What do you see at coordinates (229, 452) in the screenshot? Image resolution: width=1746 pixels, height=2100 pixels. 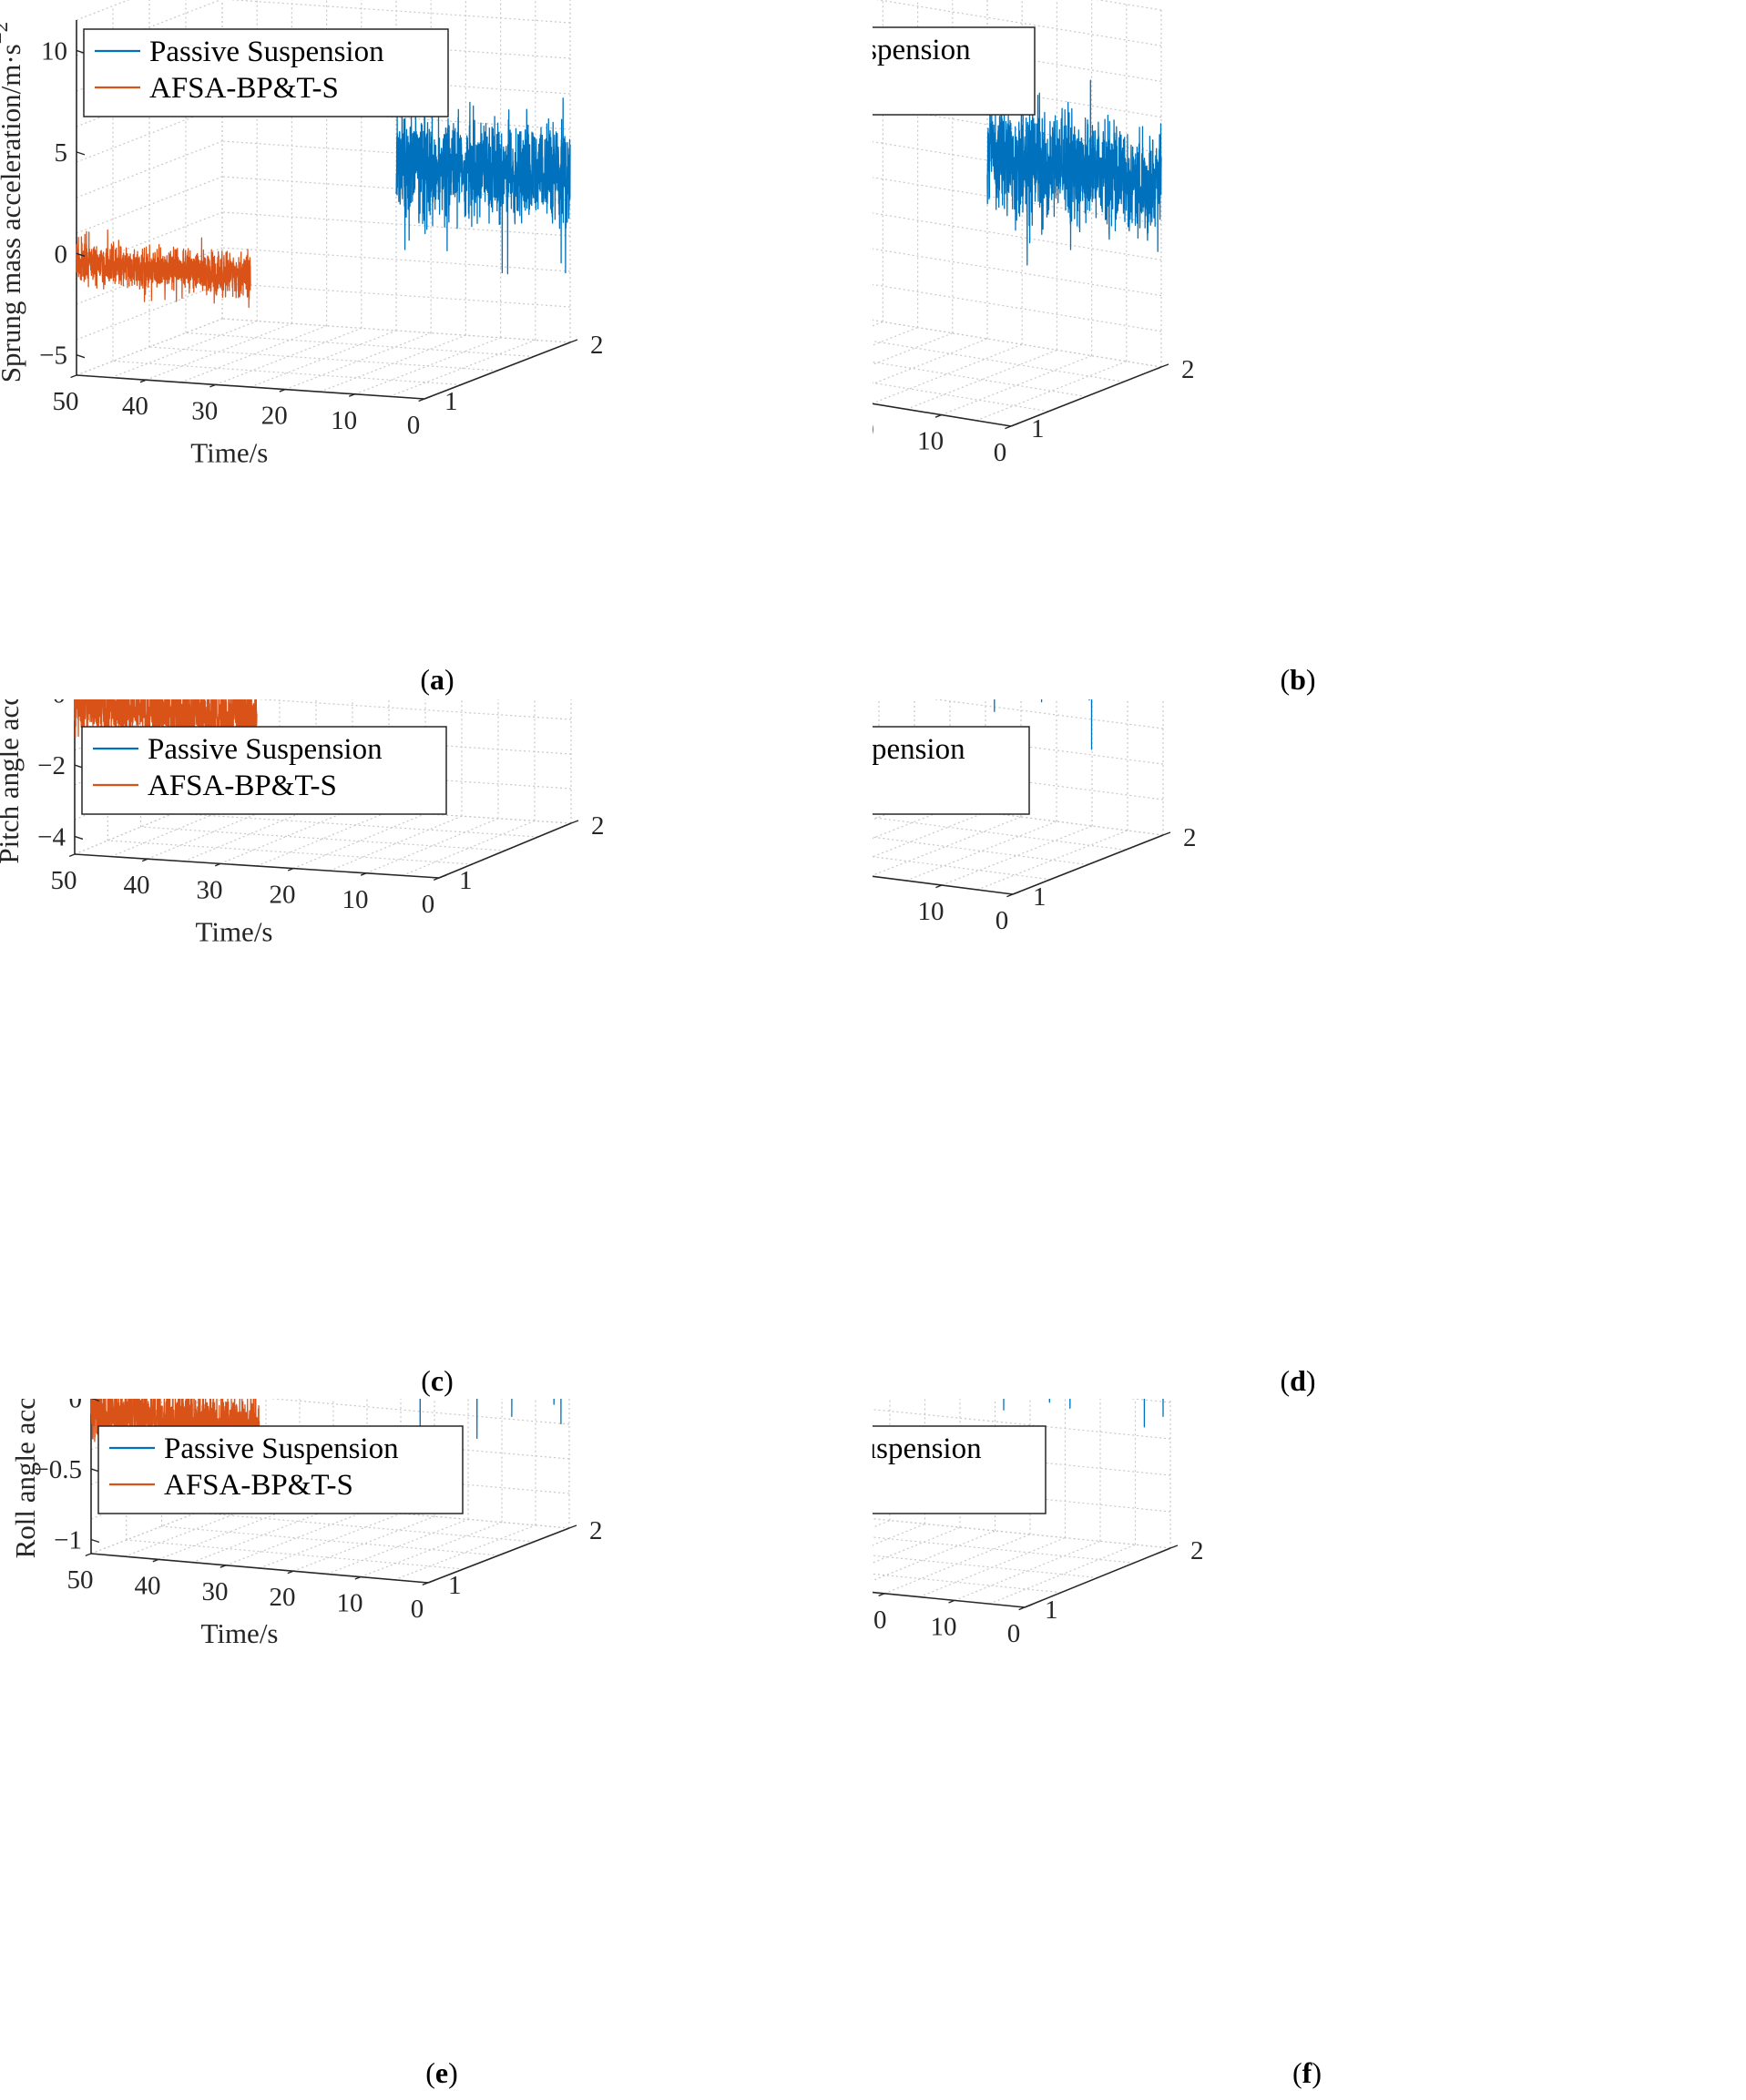 I see `x-axis-label-a: Time/s` at bounding box center [229, 452].